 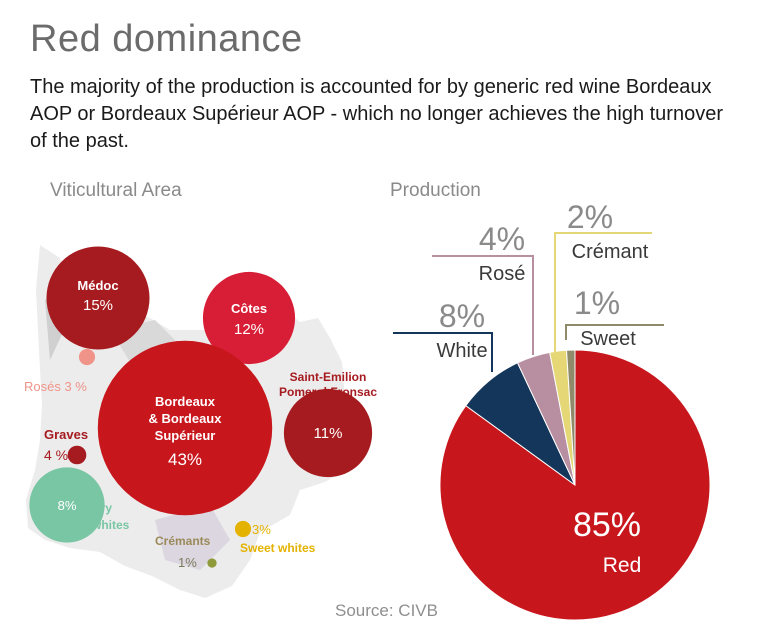 I want to click on bubble-c-tes, so click(x=249, y=318).